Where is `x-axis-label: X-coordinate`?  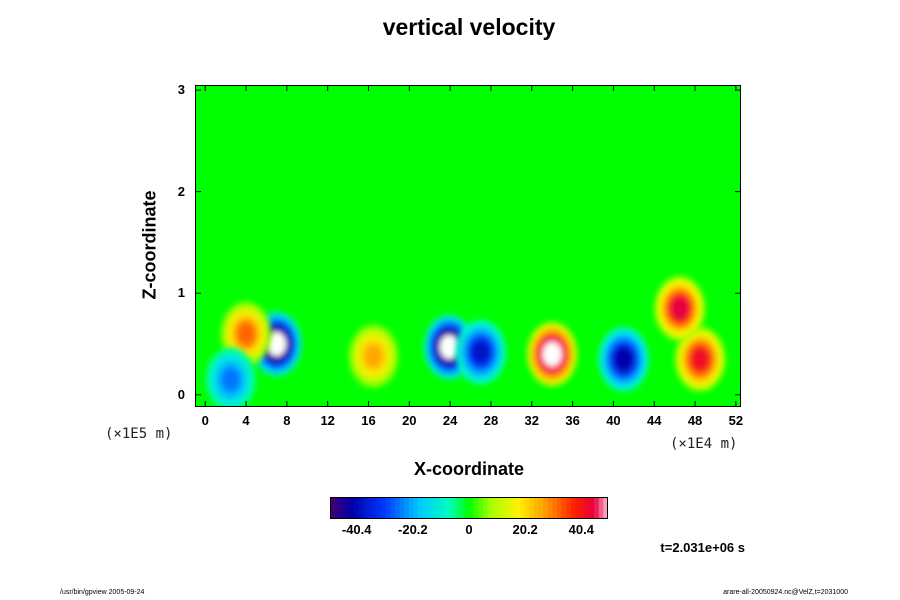
x-axis-label: X-coordinate is located at coordinates (468, 469).